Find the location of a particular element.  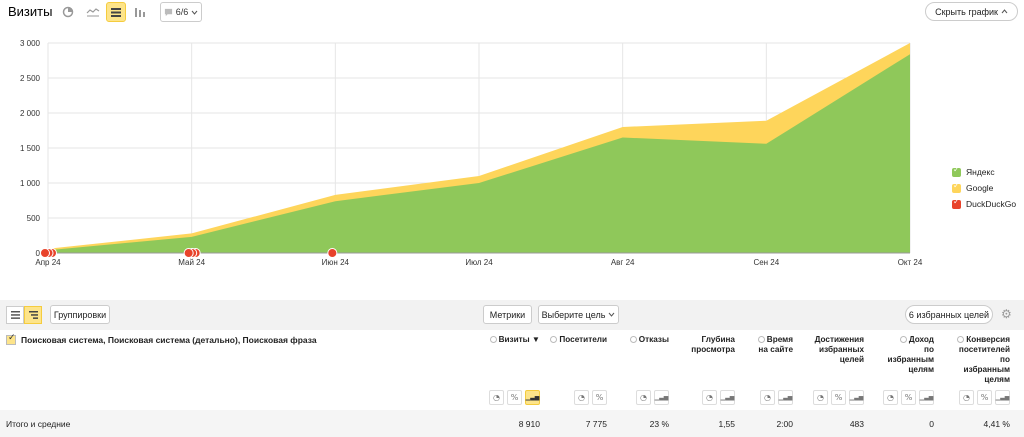

favorite-goals-button: 6 избранных целей is located at coordinates (949, 314).